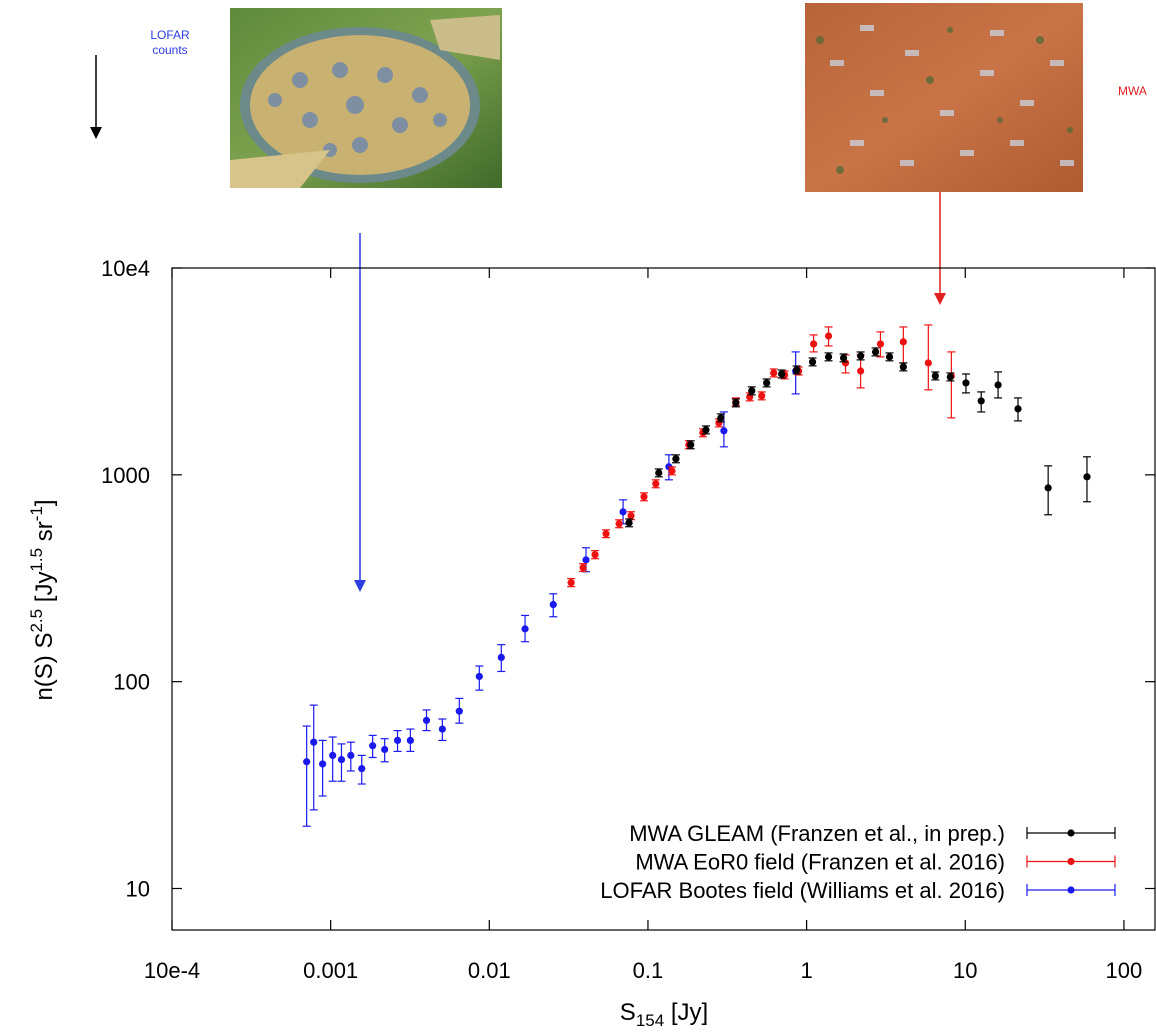 Image resolution: width=1156 pixels, height=1035 pixels. What do you see at coordinates (44, 667) in the screenshot?
I see `label-part: n(S) S` at bounding box center [44, 667].